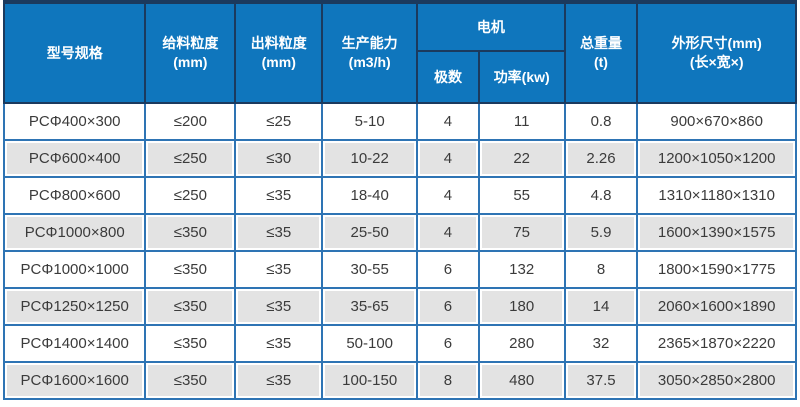 Image resolution: width=800 pixels, height=407 pixels. I want to click on header-motor-power: 功率(kw), so click(521, 77).